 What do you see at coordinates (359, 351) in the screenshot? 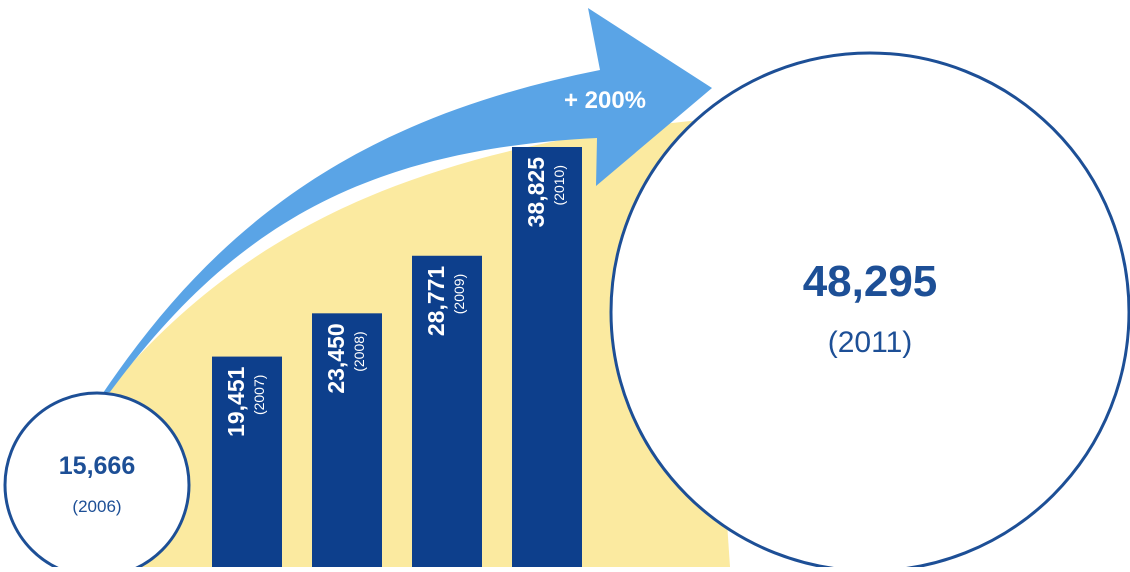
I see `bar-year-label-1: (2008)` at bounding box center [359, 351].